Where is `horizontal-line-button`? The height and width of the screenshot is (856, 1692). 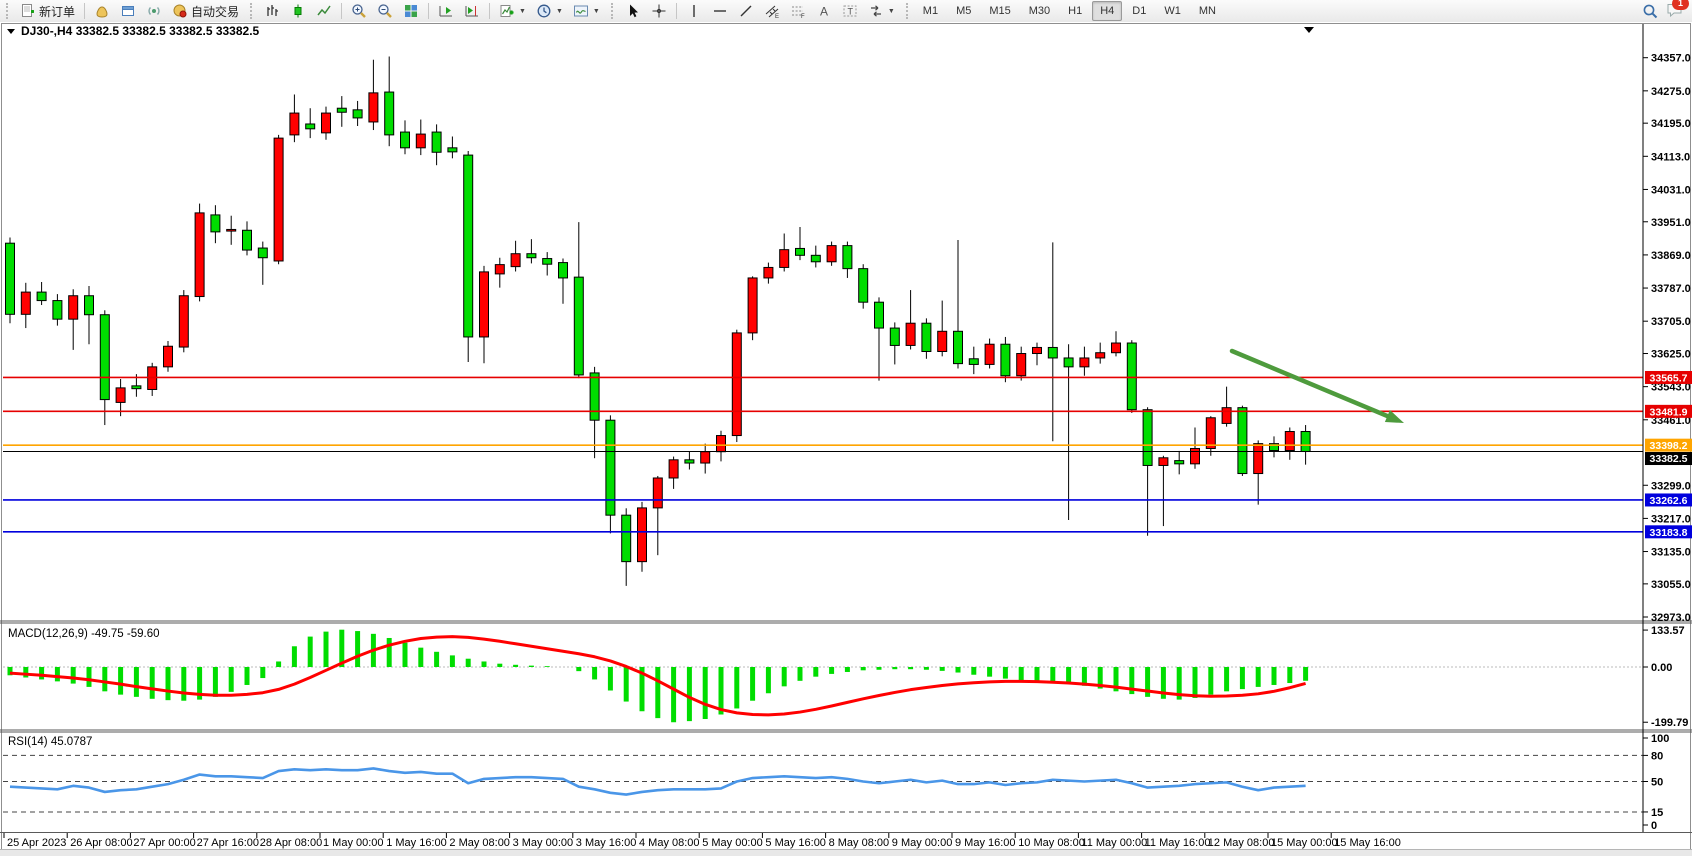
horizontal-line-button is located at coordinates (720, 11).